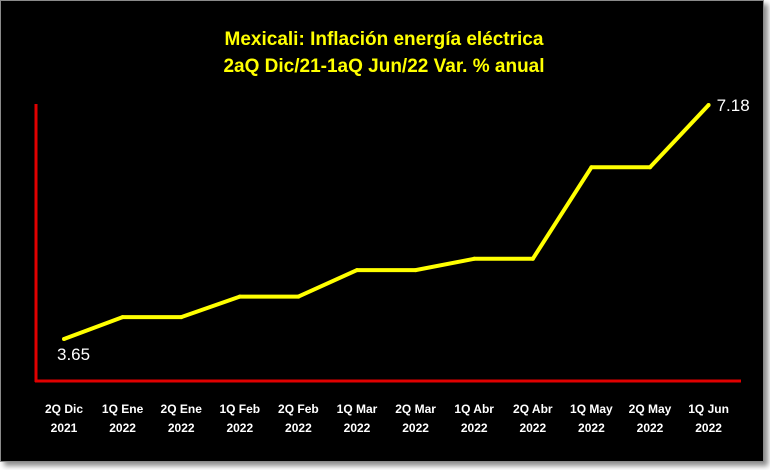 This screenshot has width=770, height=470. What do you see at coordinates (474, 418) in the screenshot?
I see `x-tick-label: 1Q Abr 2022` at bounding box center [474, 418].